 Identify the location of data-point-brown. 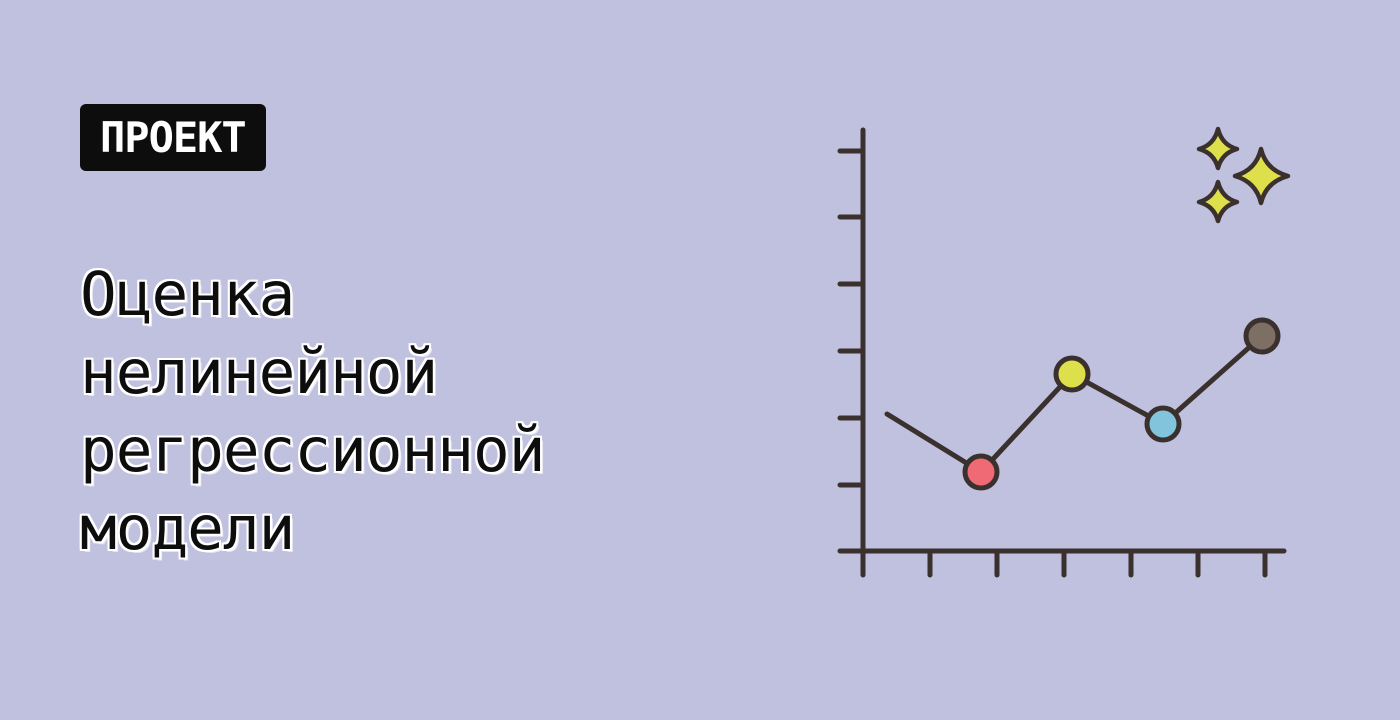
(1262, 336).